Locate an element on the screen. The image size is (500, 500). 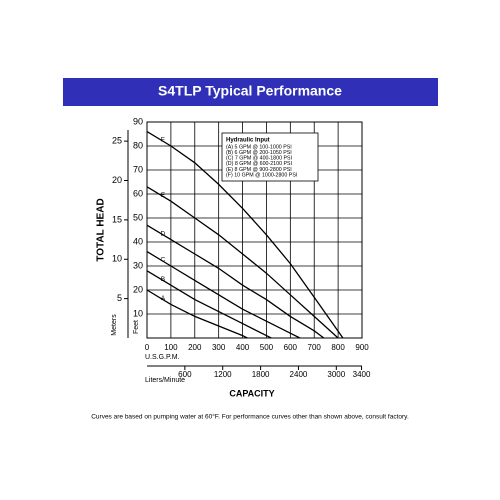
x2-tick-label: 1800 is located at coordinates (261, 374).